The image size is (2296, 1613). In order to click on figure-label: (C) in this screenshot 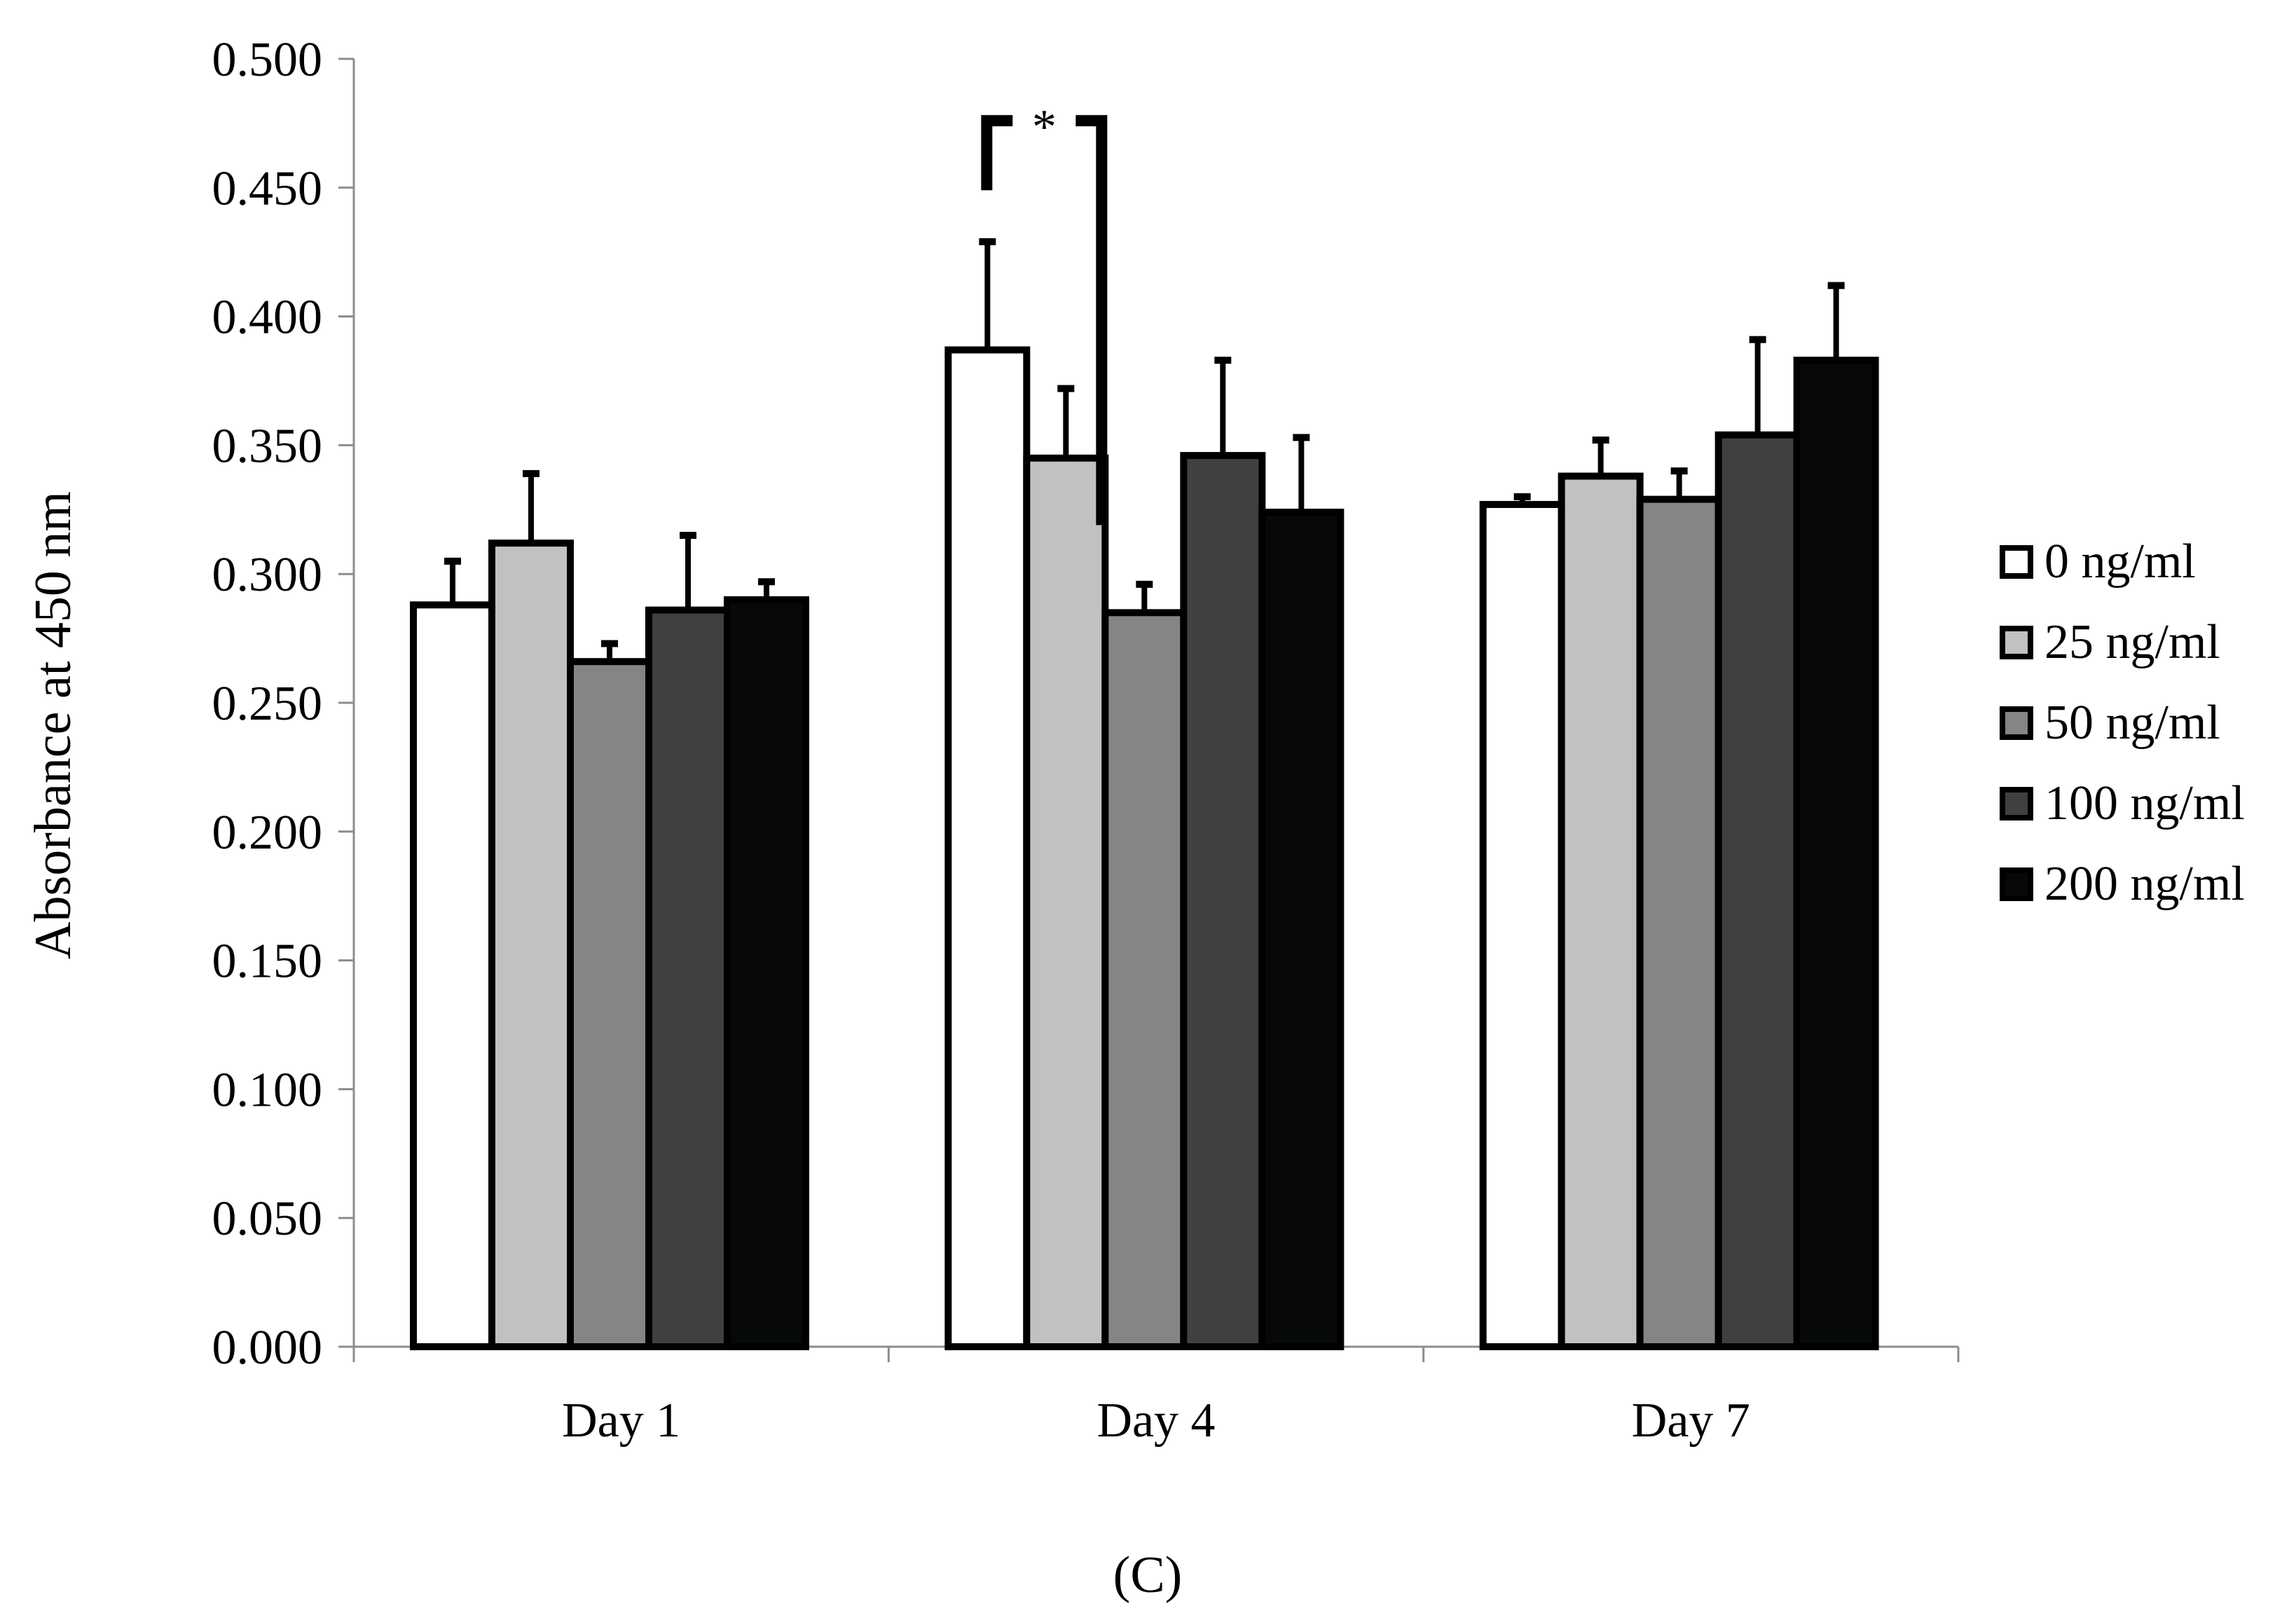, I will do `click(1148, 1575)`.